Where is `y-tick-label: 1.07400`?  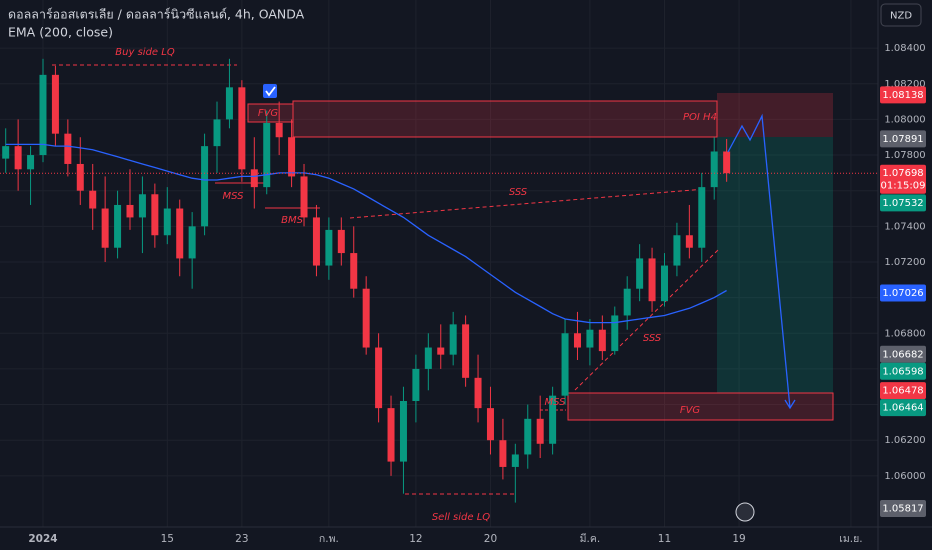 y-tick-label: 1.07400 is located at coordinates (904, 226).